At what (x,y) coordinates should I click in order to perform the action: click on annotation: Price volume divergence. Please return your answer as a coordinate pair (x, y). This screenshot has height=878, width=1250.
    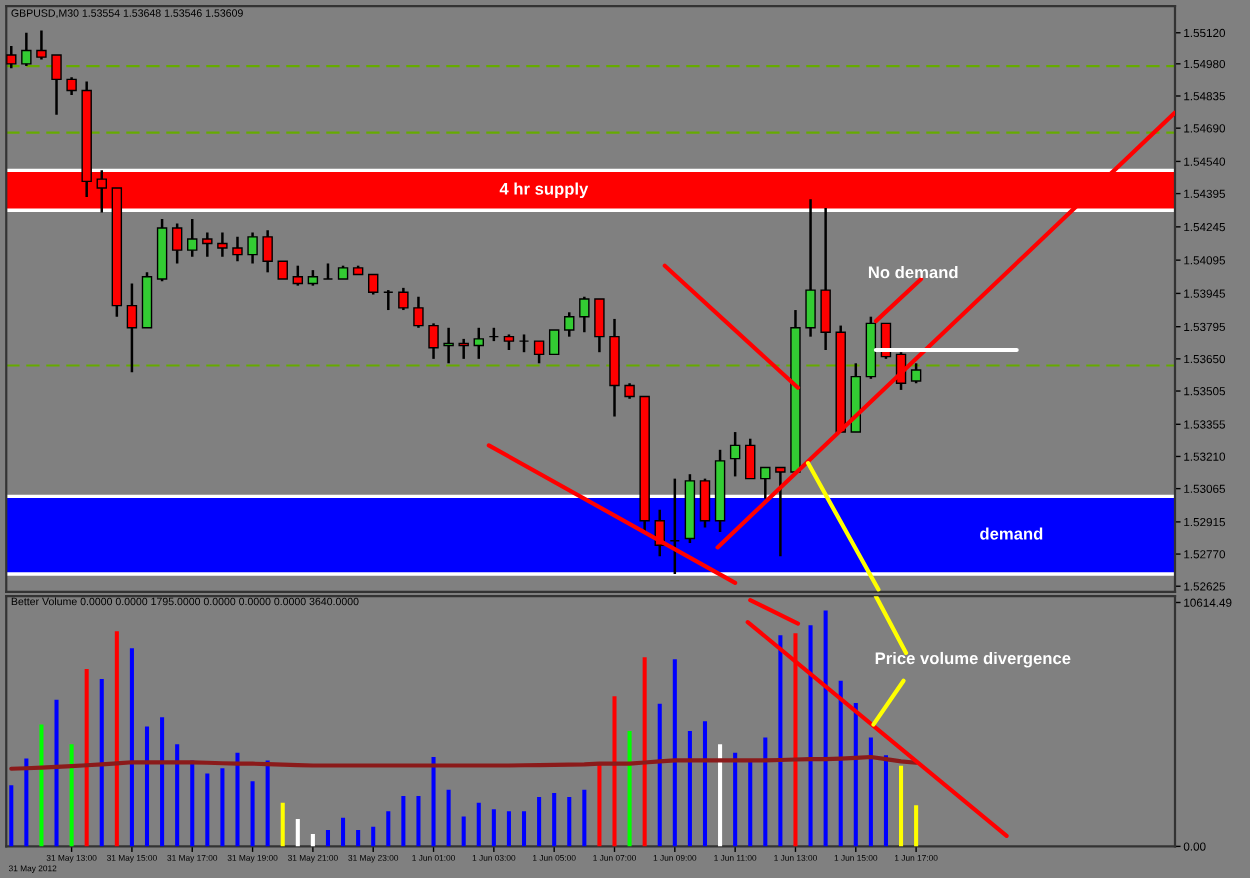
    Looking at the image, I should click on (973, 659).